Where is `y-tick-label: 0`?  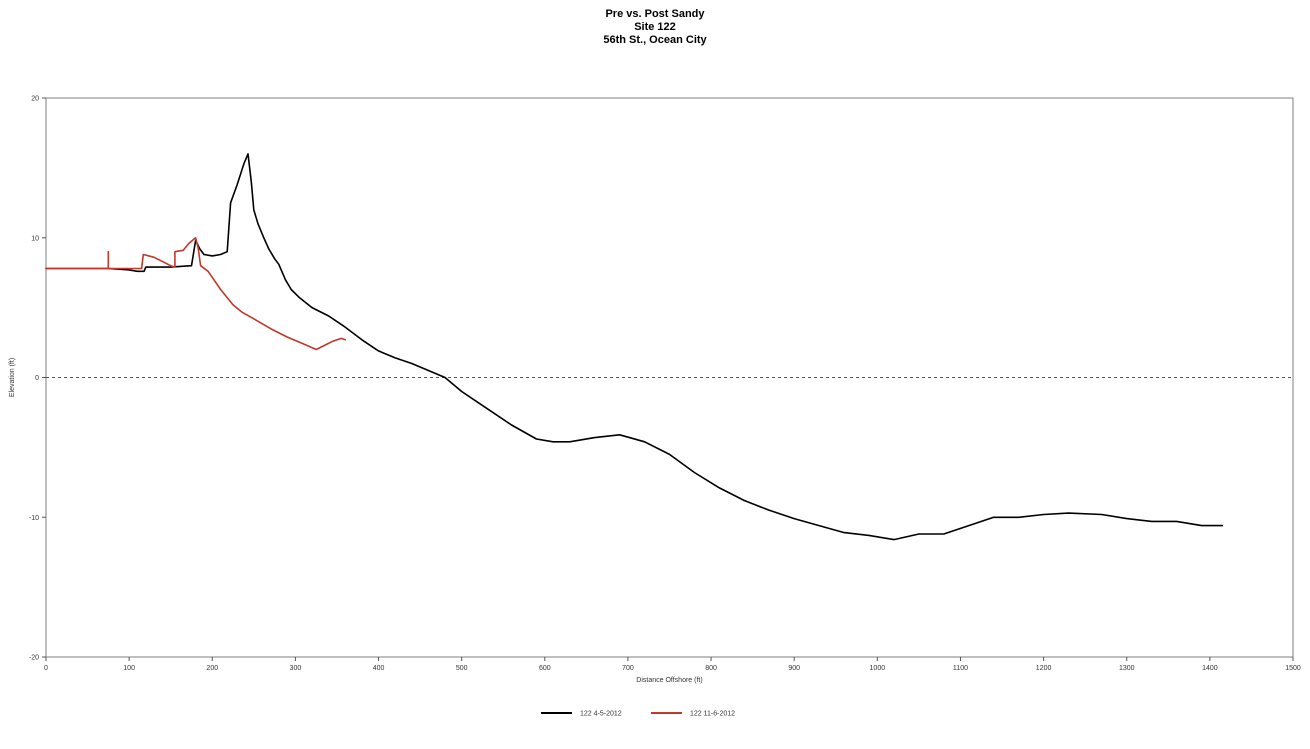
y-tick-label: 0 is located at coordinates (37, 378).